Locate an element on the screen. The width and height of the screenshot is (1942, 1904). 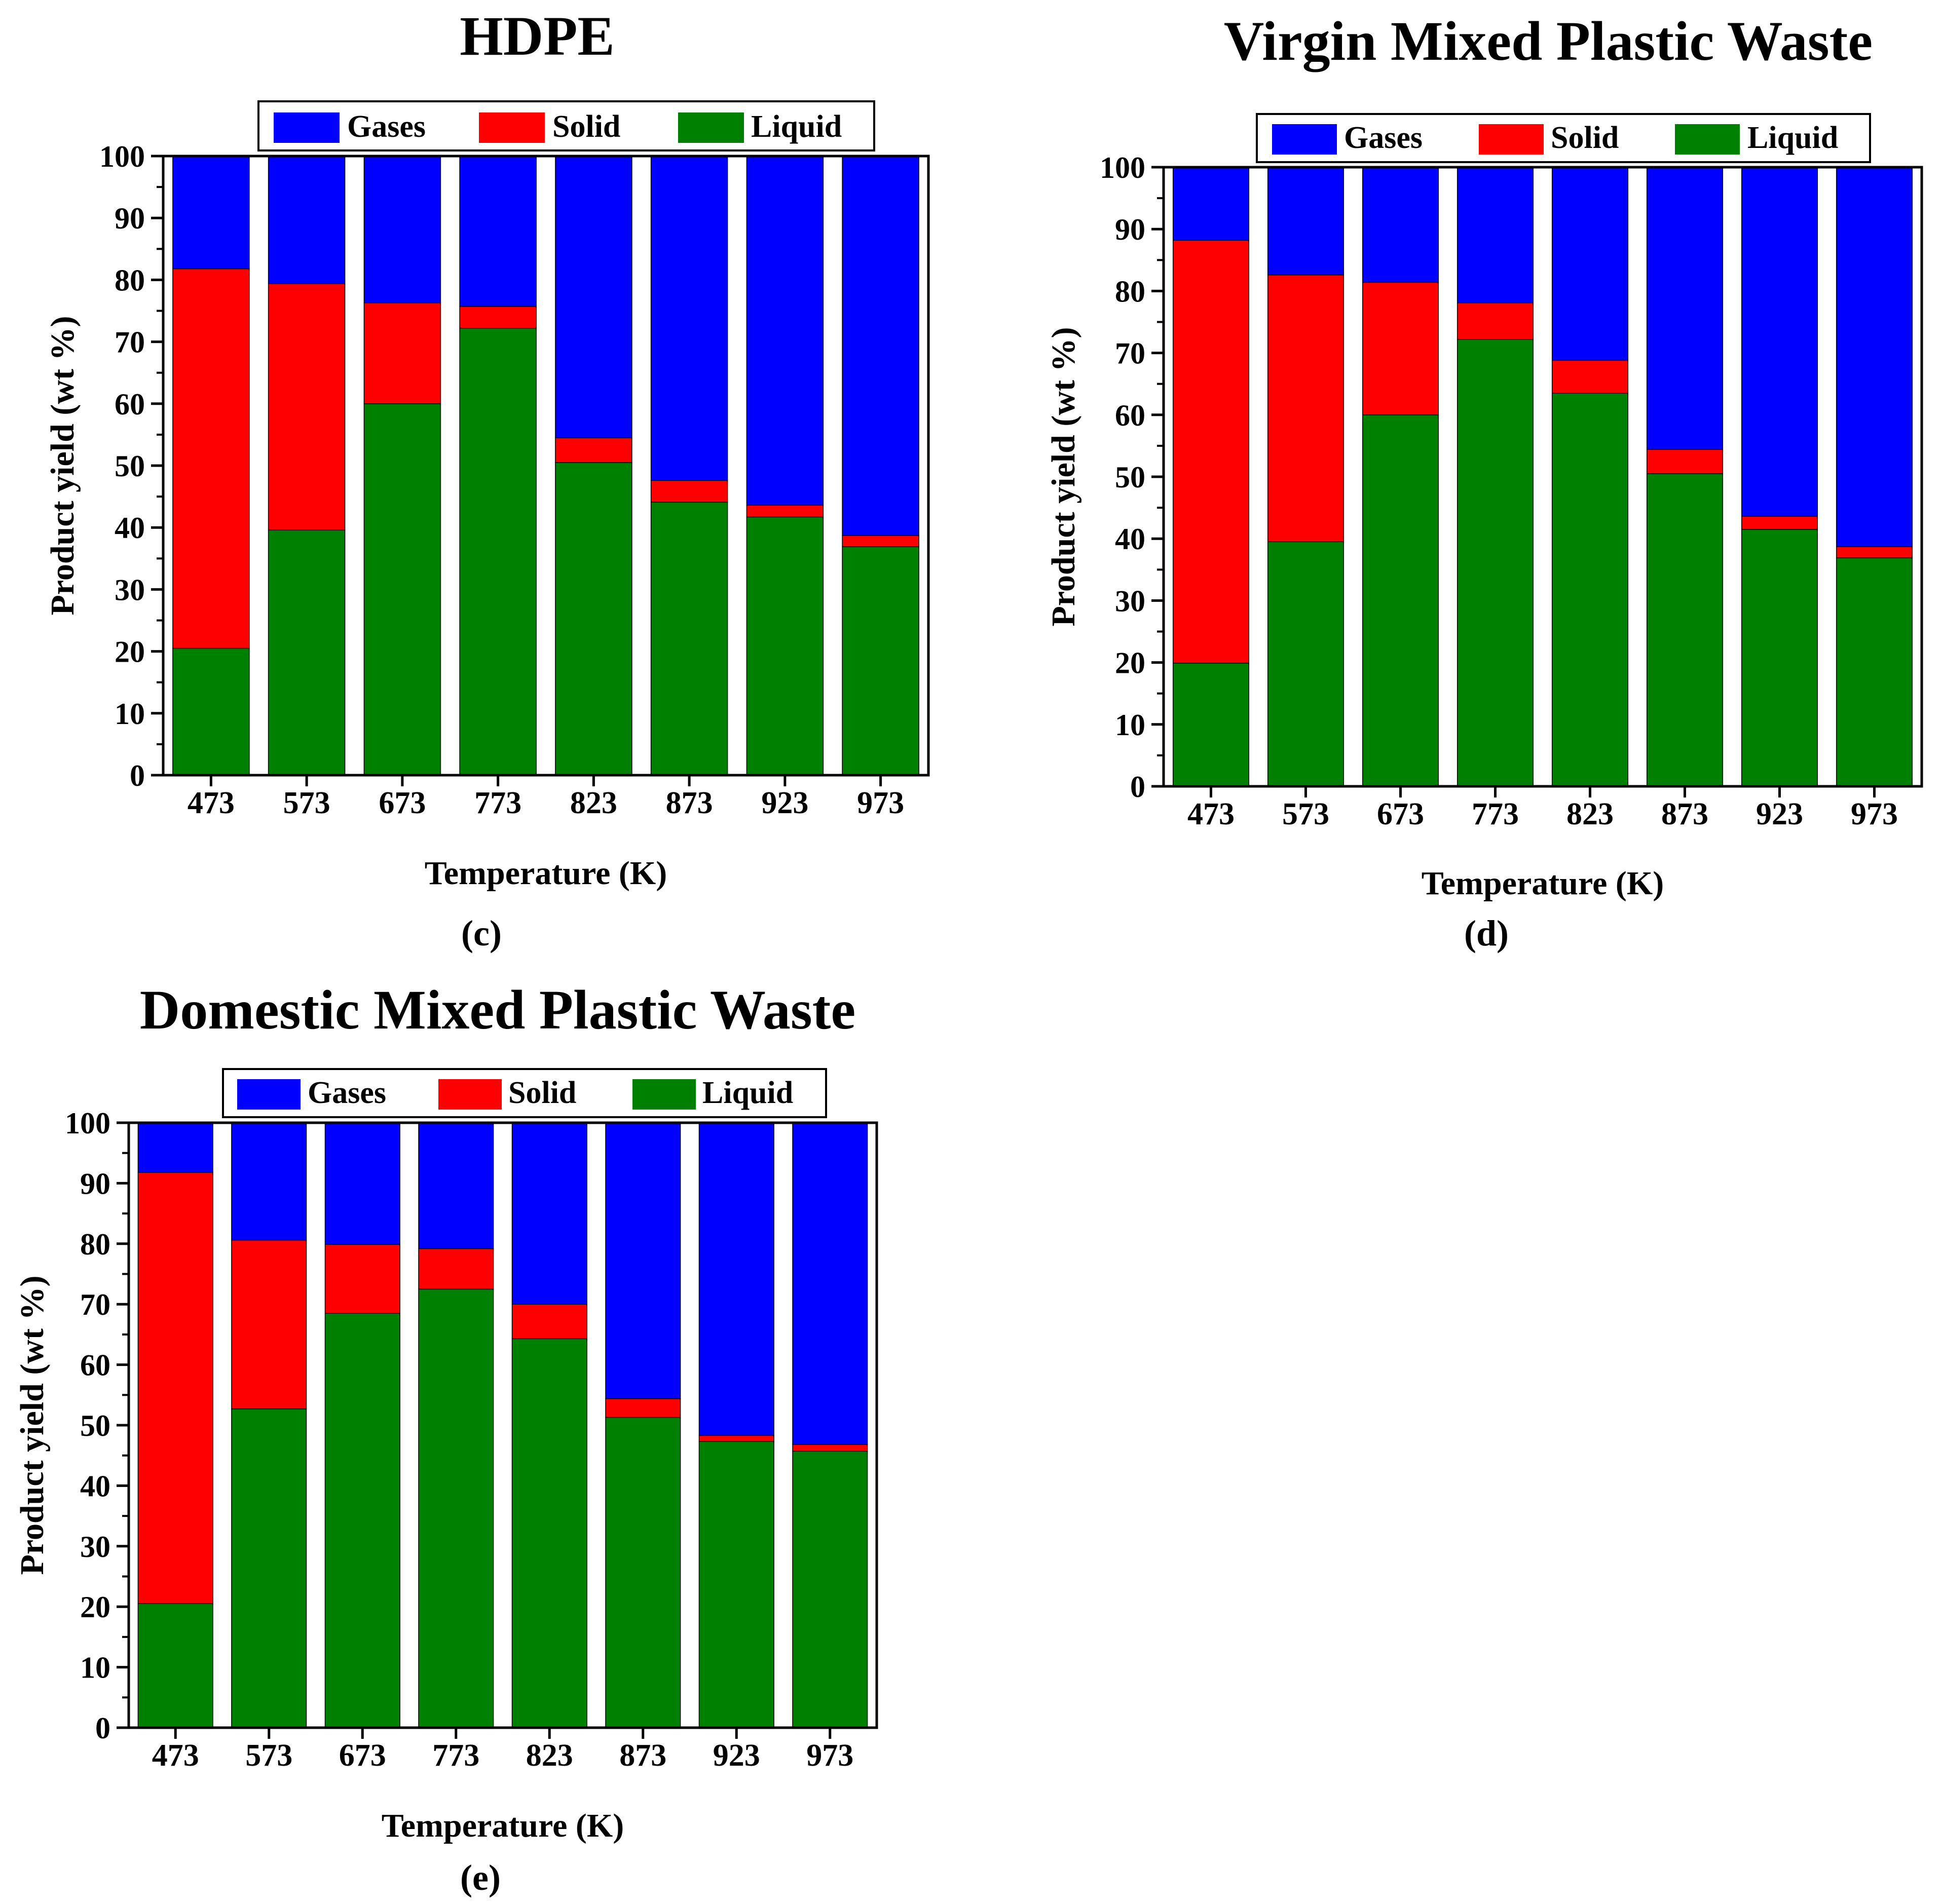
x-tick-label-773: 773 is located at coordinates (455, 1755).